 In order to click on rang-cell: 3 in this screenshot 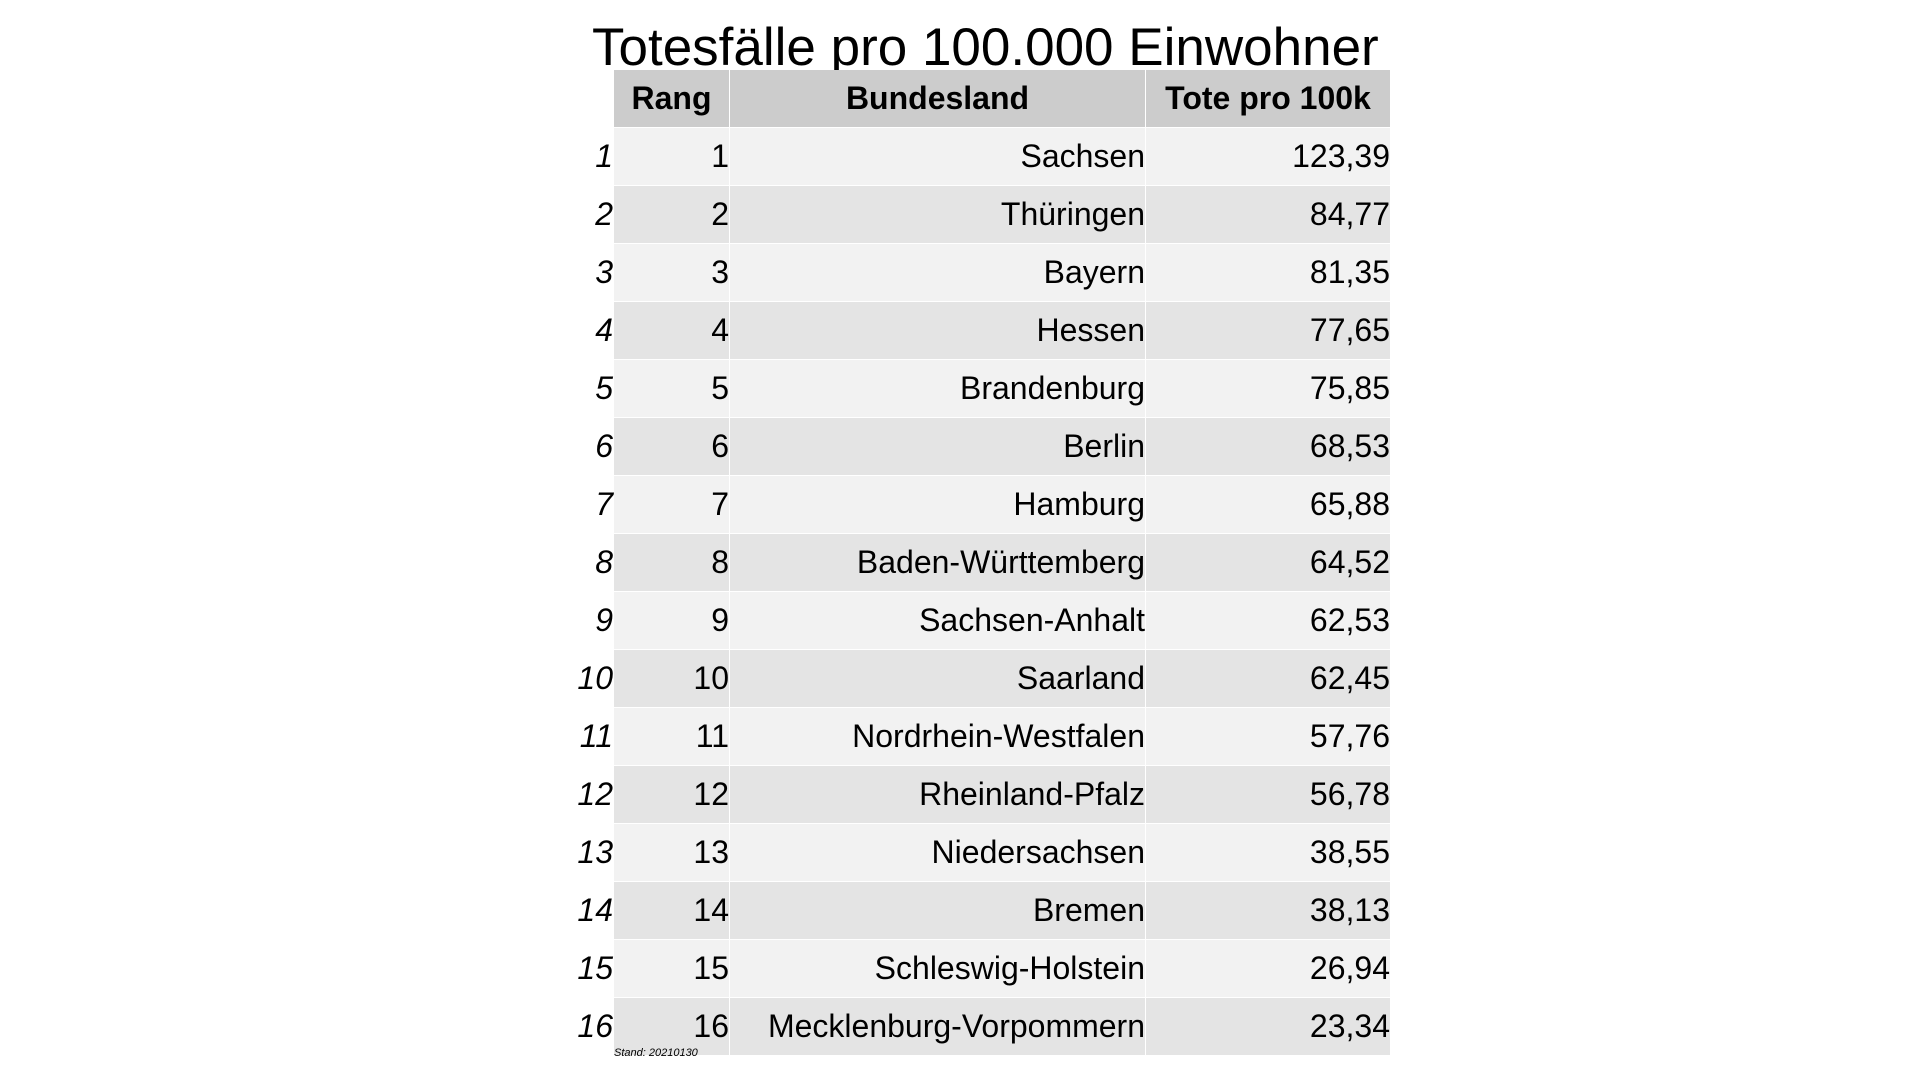, I will do `click(671, 272)`.